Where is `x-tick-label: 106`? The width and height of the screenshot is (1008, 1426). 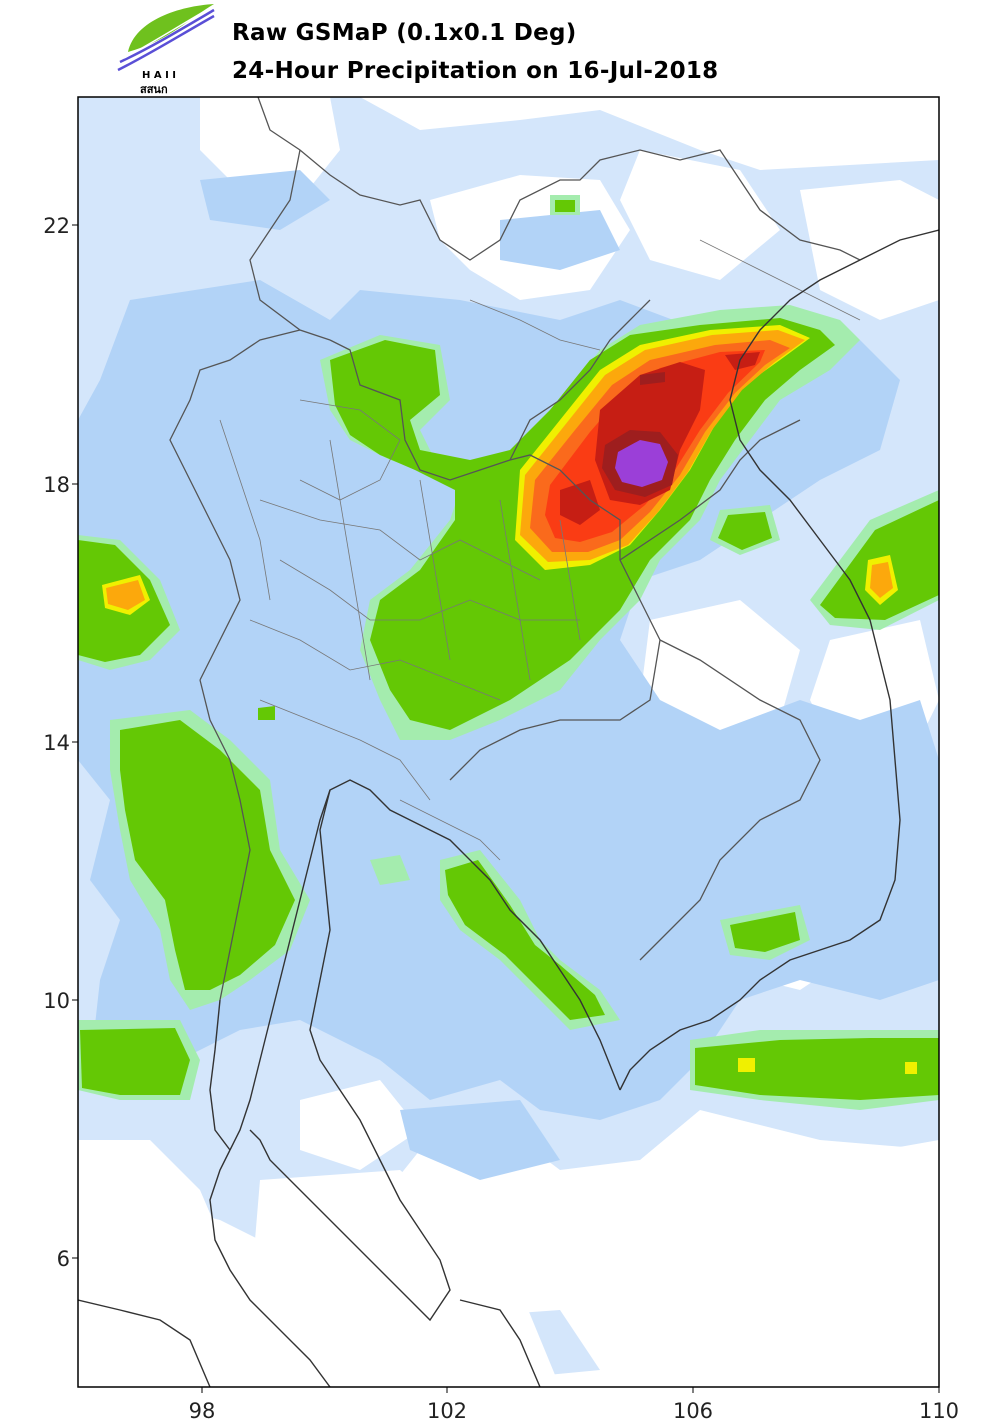 x-tick-label: 106 is located at coordinates (693, 1411).